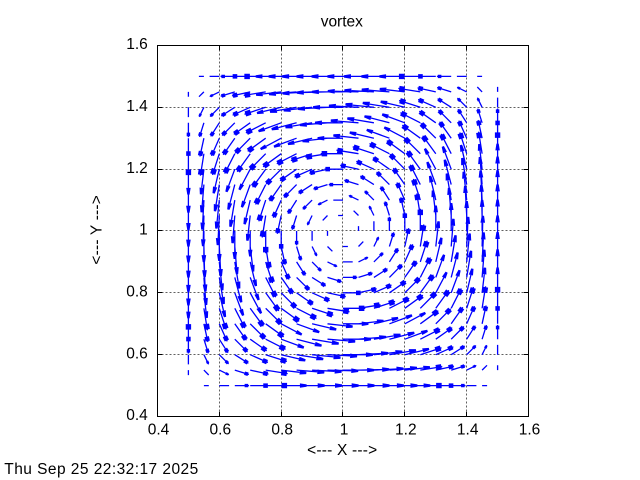 Image resolution: width=640 pixels, height=480 pixels. What do you see at coordinates (342, 450) in the screenshot?
I see `svg-text: <--- X --->` at bounding box center [342, 450].